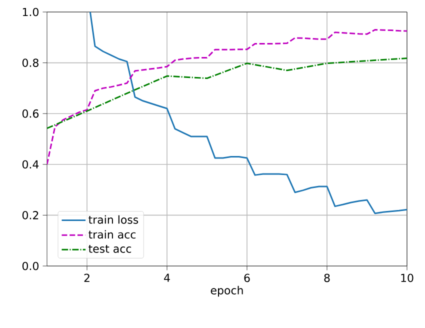 Image resolution: width=425 pixels, height=328 pixels. I want to click on x-tick-label: 10, so click(407, 278).